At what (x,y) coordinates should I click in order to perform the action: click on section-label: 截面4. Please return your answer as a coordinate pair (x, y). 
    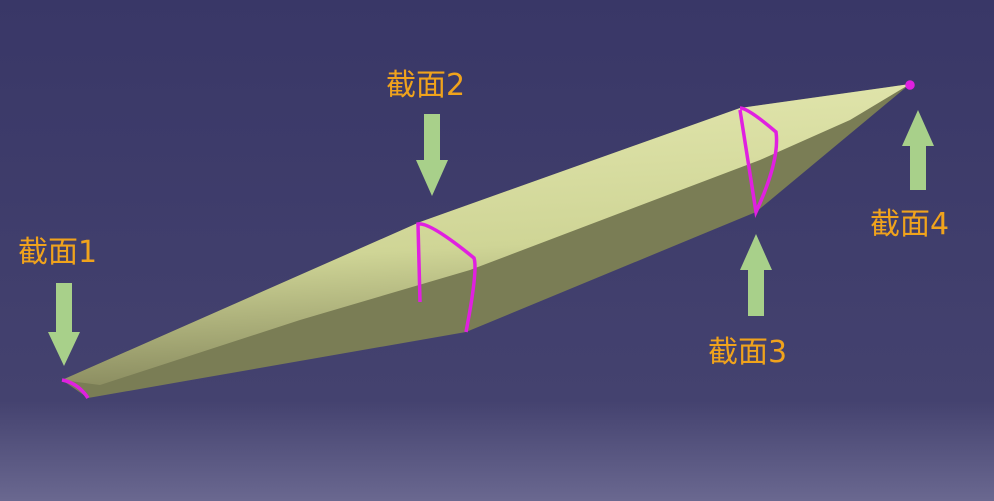
    Looking at the image, I should click on (909, 224).